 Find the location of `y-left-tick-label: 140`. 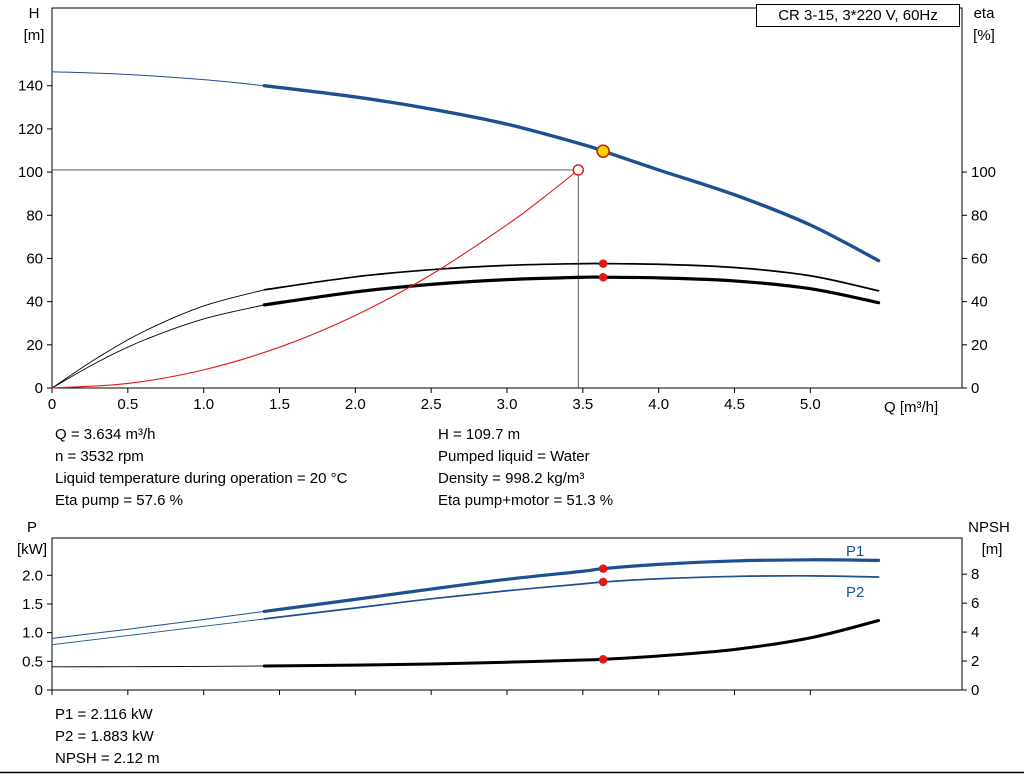

y-left-tick-label: 140 is located at coordinates (30, 86).